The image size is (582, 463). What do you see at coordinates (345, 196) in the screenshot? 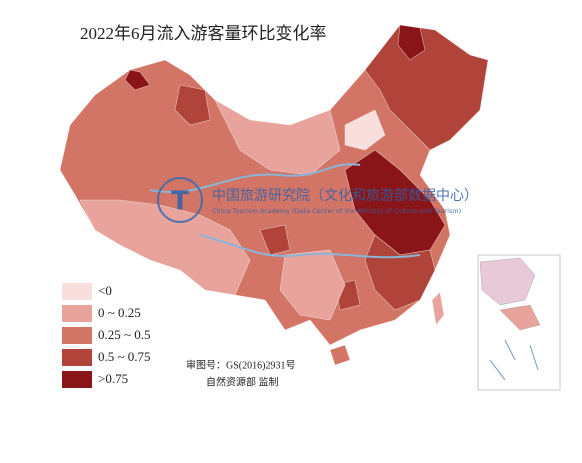
I see `watermark-name: 中国旅游研究院（文化和旅游部数据中心）` at bounding box center [345, 196].